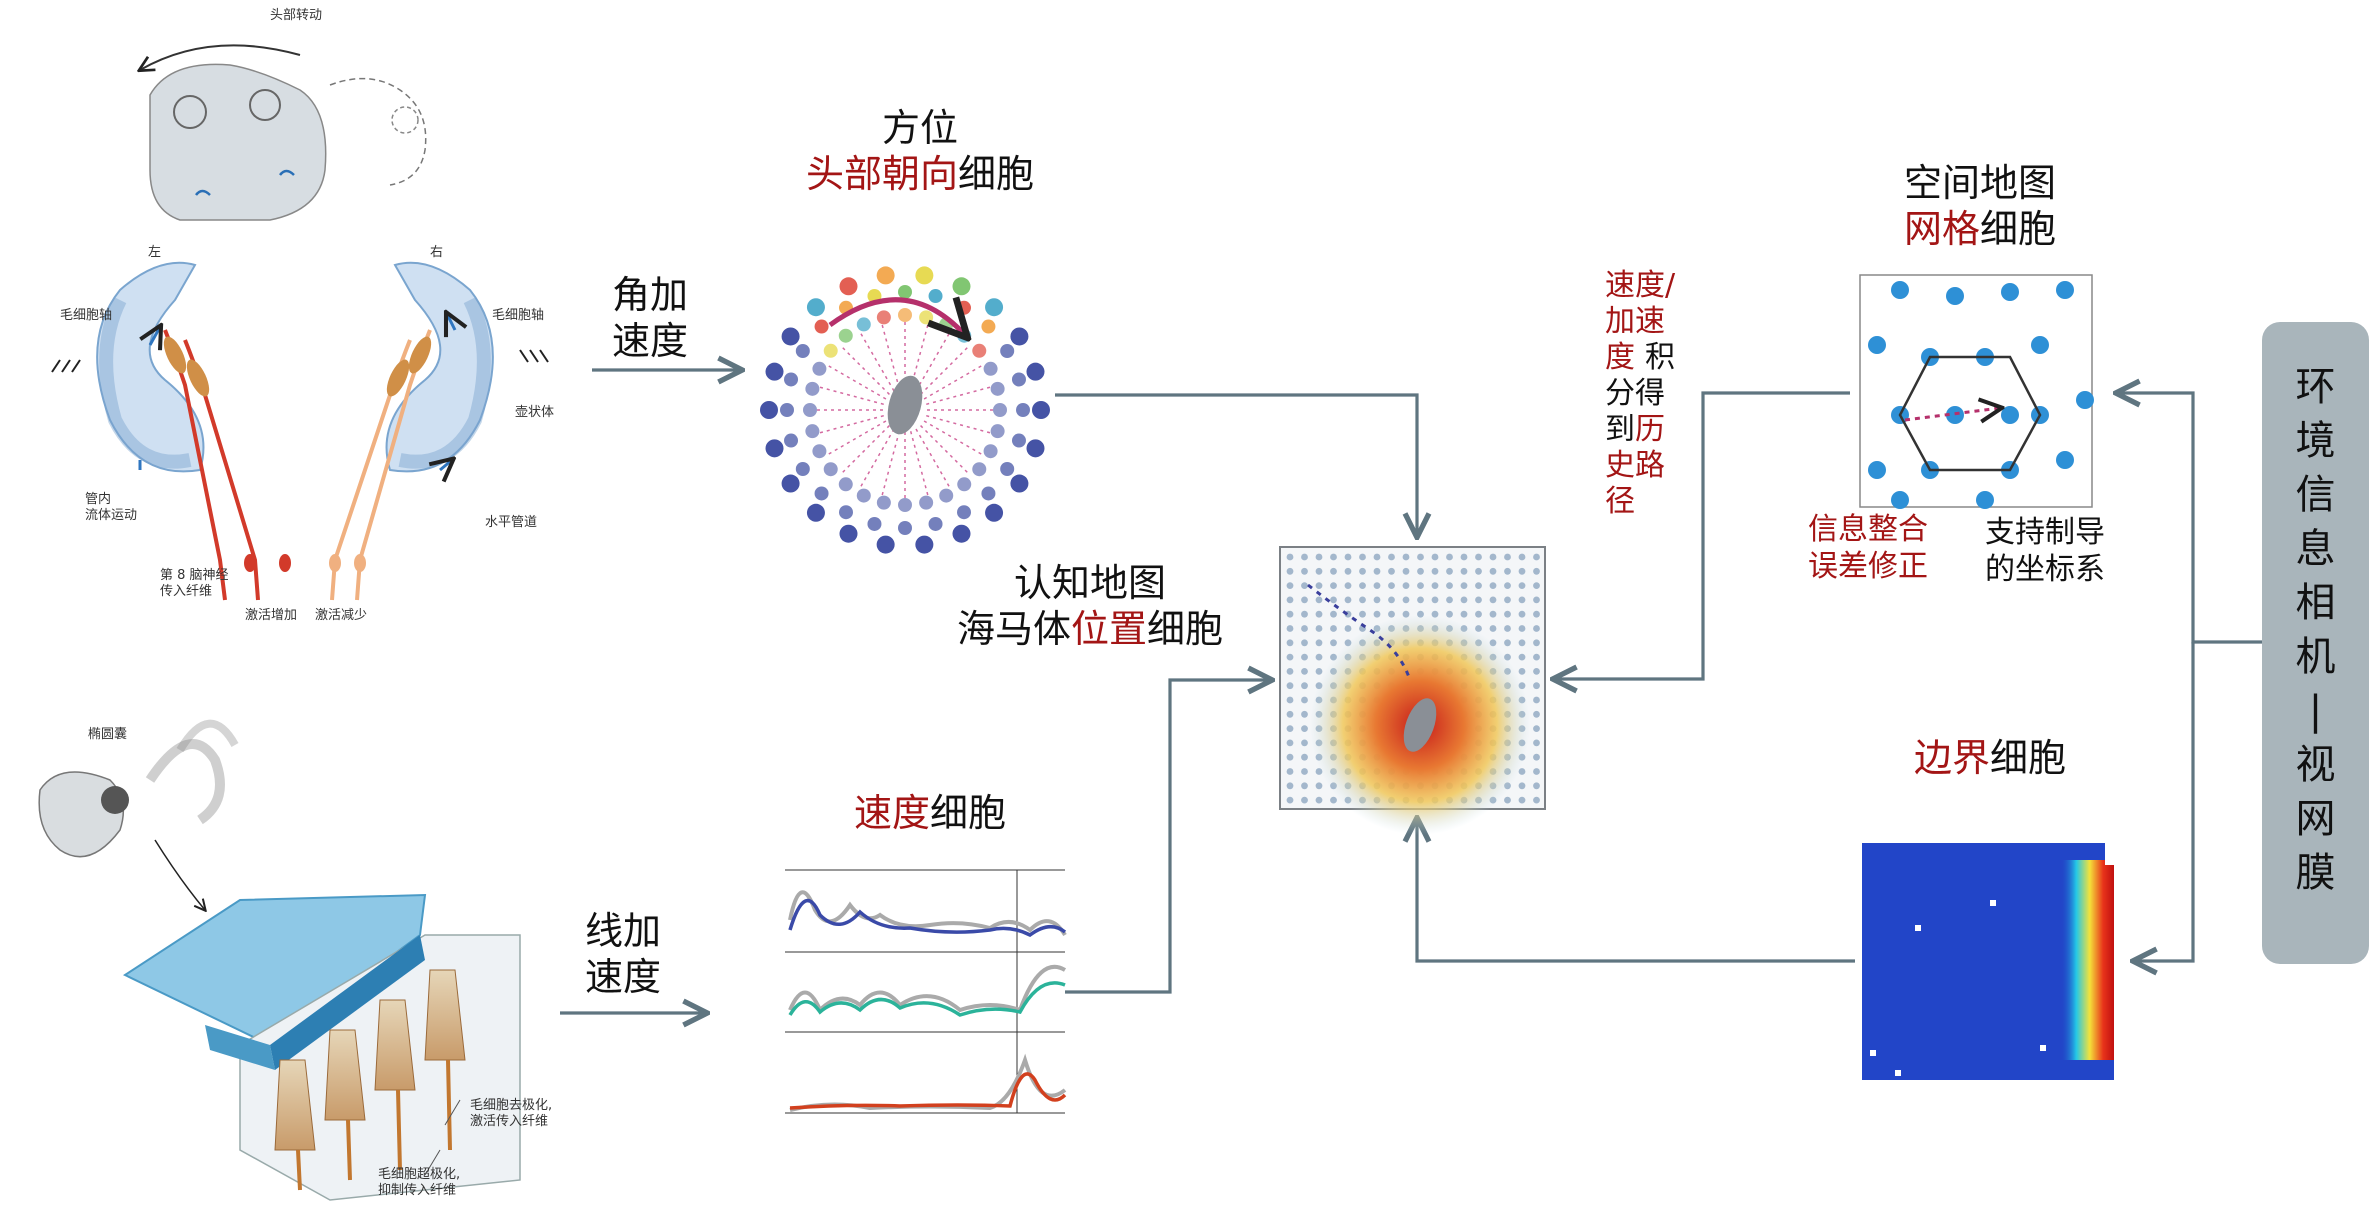  I want to click on integration-red-a: 速度/ 加速 度, so click(1640, 321).